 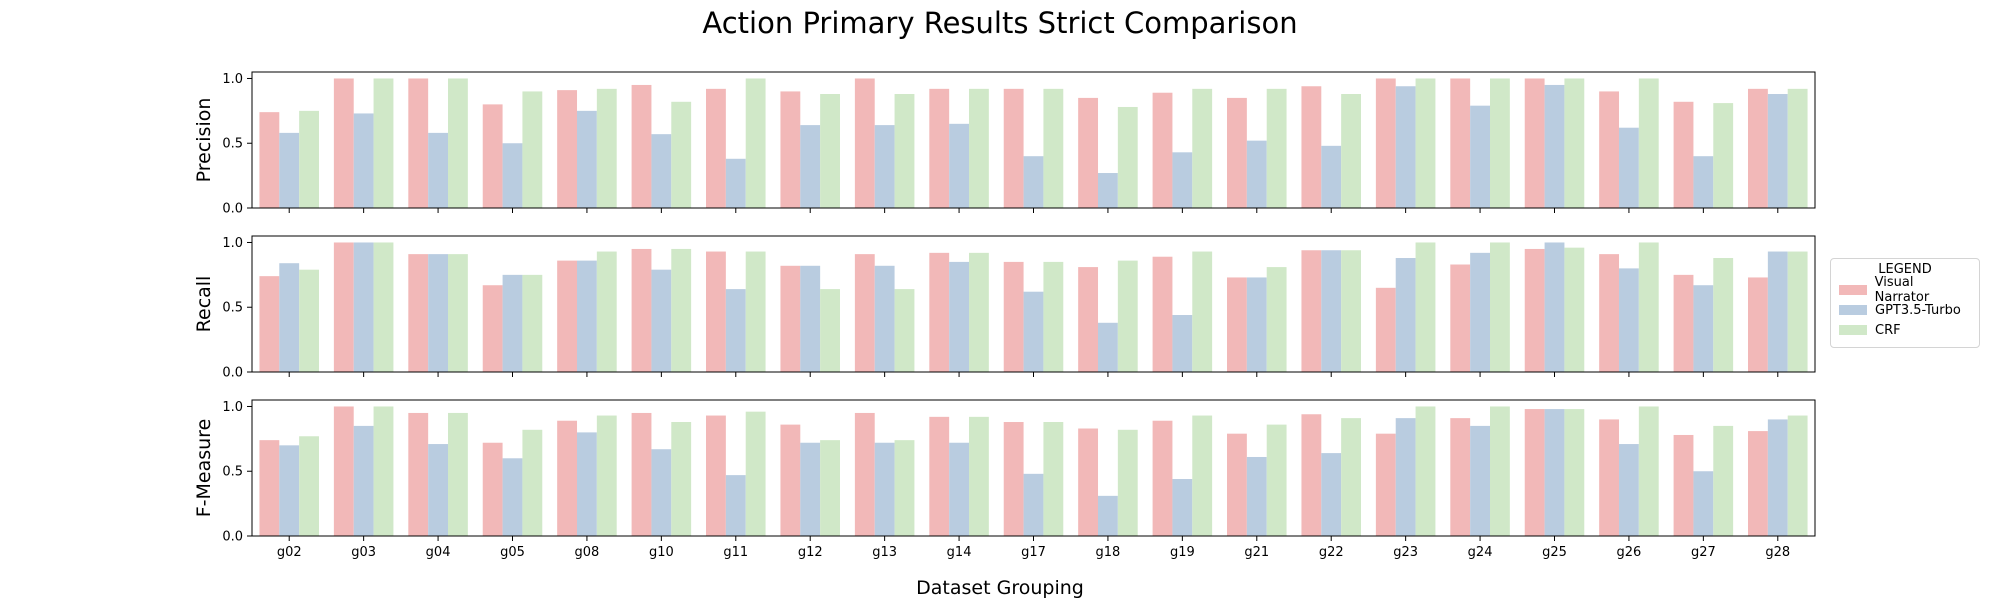 What do you see at coordinates (1385, 484) in the screenshot?
I see `bar-f-measure-visual-narrator-g23` at bounding box center [1385, 484].